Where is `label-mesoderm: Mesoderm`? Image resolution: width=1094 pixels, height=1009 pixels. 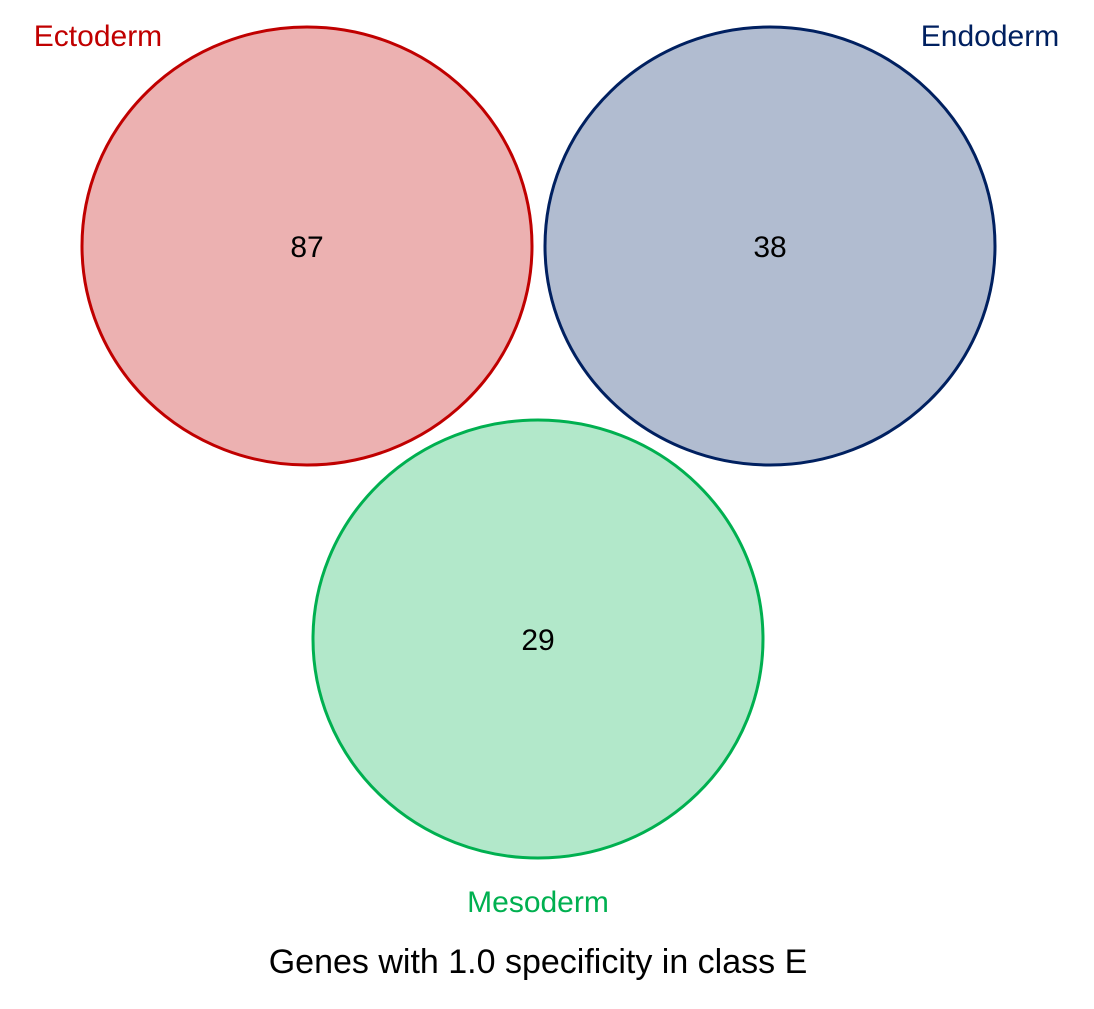
label-mesoderm: Mesoderm is located at coordinates (538, 902).